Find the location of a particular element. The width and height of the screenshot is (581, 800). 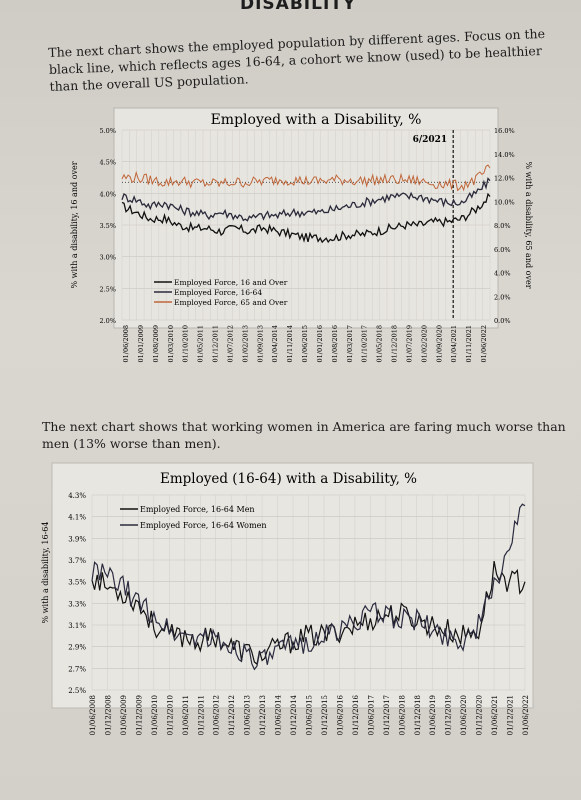

chart1-xtick: 01/06/2015 is located at coordinates (305, 343).